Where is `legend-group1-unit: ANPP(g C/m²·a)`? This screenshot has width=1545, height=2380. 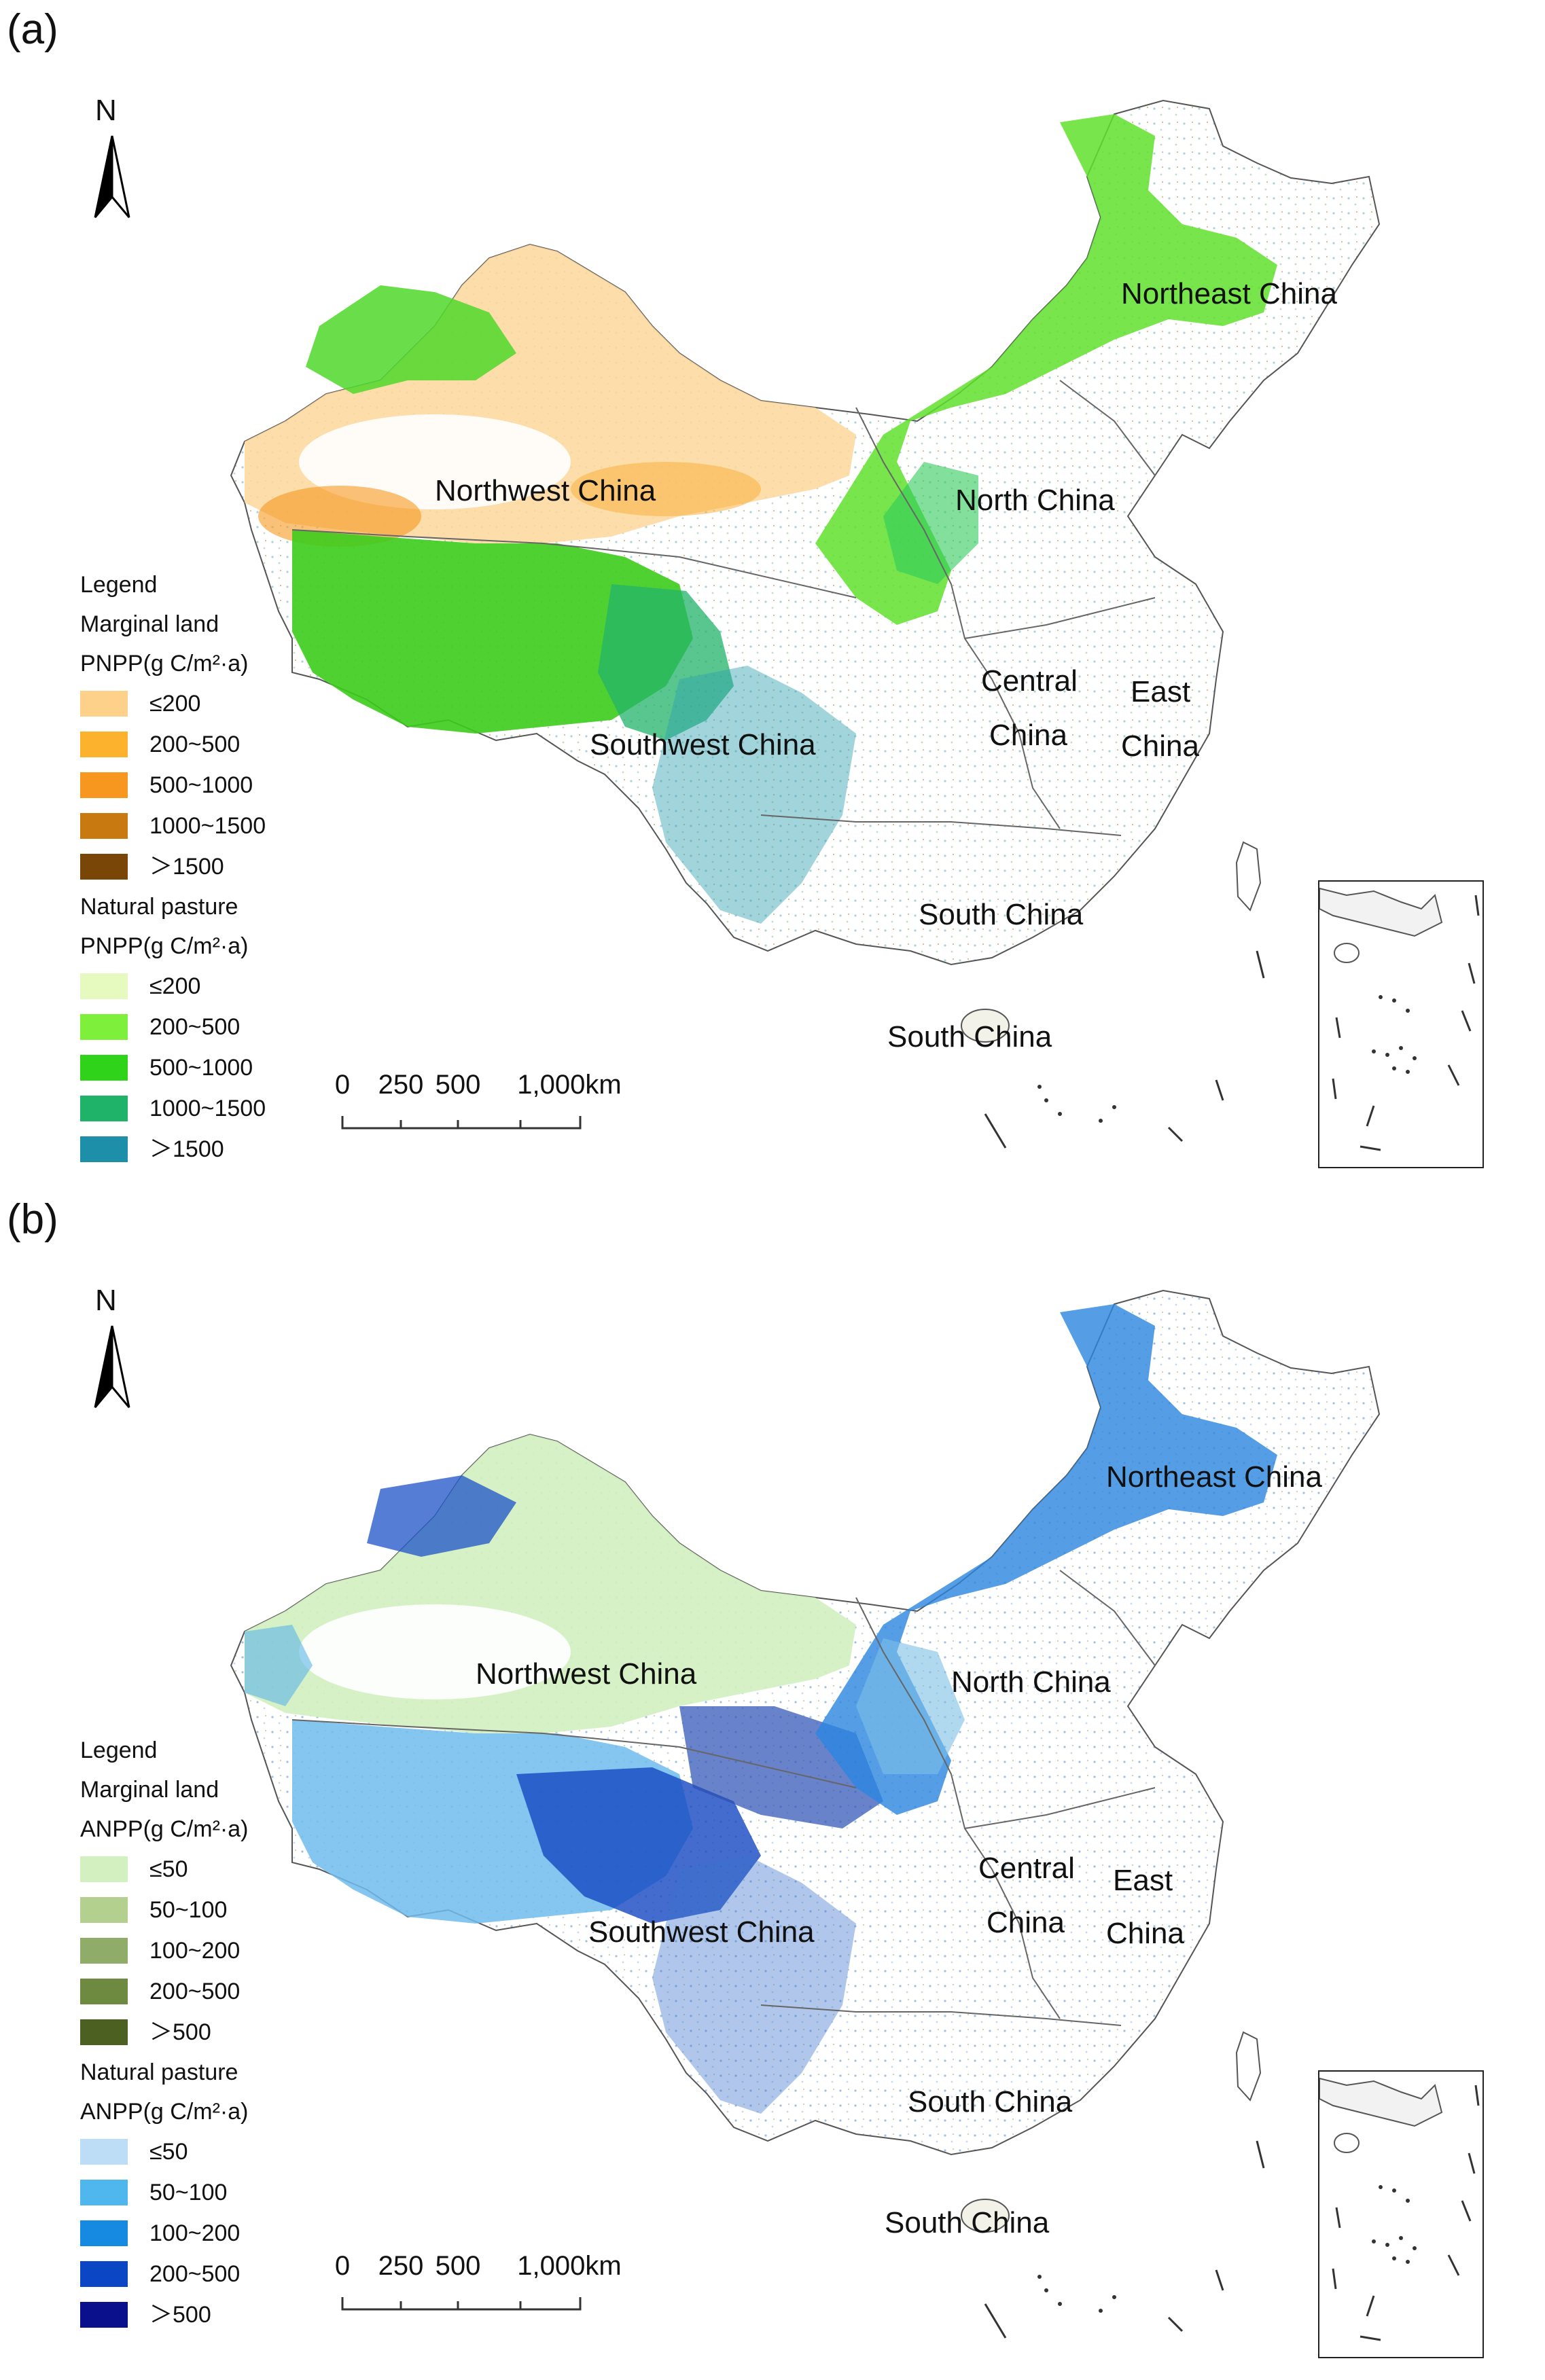
legend-group1-unit: ANPP(g C/m²·a) is located at coordinates (164, 1829).